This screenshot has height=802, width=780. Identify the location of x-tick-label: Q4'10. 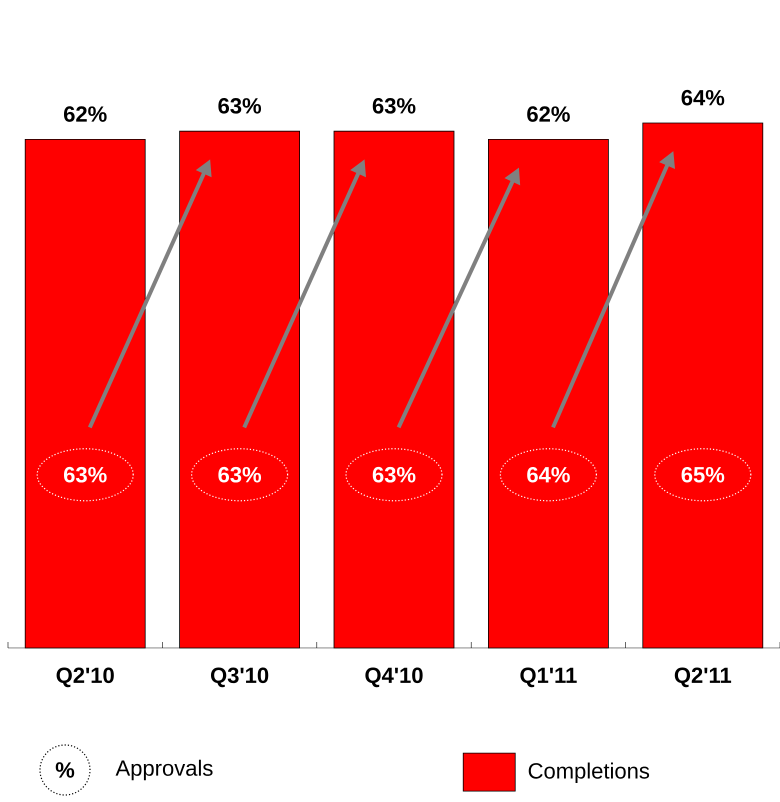
(394, 678).